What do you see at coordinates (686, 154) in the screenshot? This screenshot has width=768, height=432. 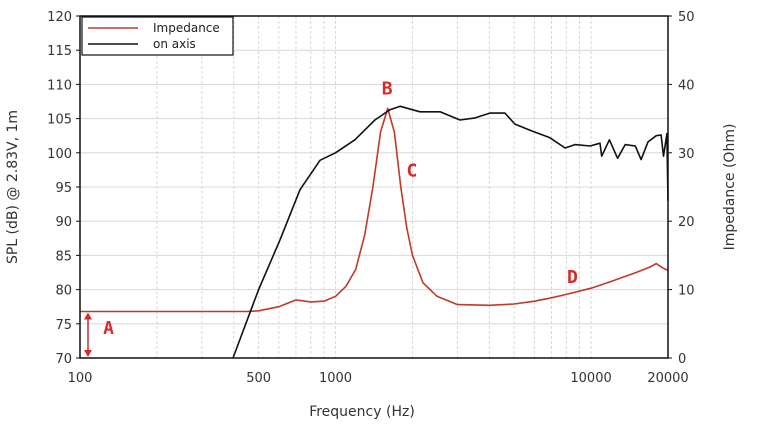 I see `y2-tick-label: 30` at bounding box center [686, 154].